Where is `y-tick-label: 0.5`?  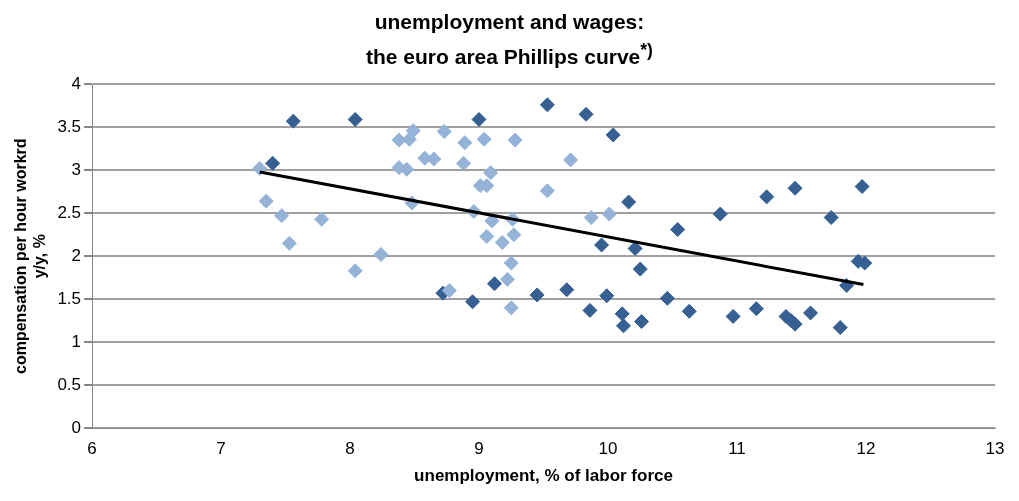
y-tick-label: 0.5 is located at coordinates (69, 384).